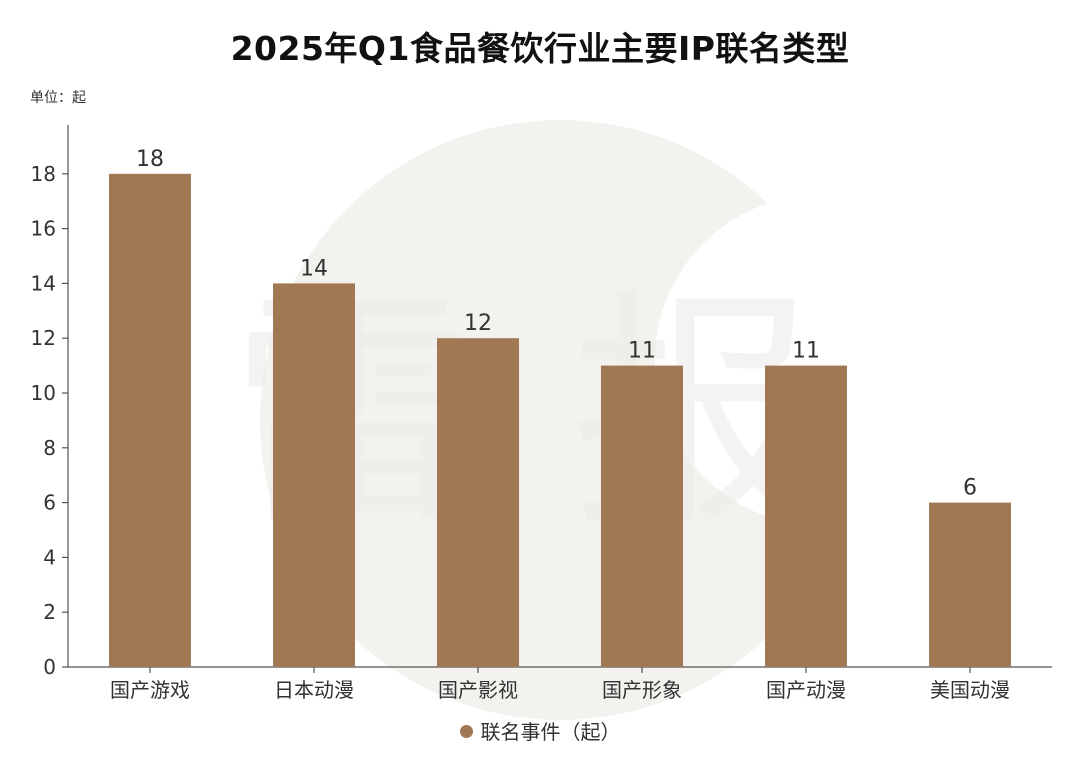 The width and height of the screenshot is (1080, 766). Describe the element at coordinates (478, 323) in the screenshot. I see `data-label: 12` at that location.